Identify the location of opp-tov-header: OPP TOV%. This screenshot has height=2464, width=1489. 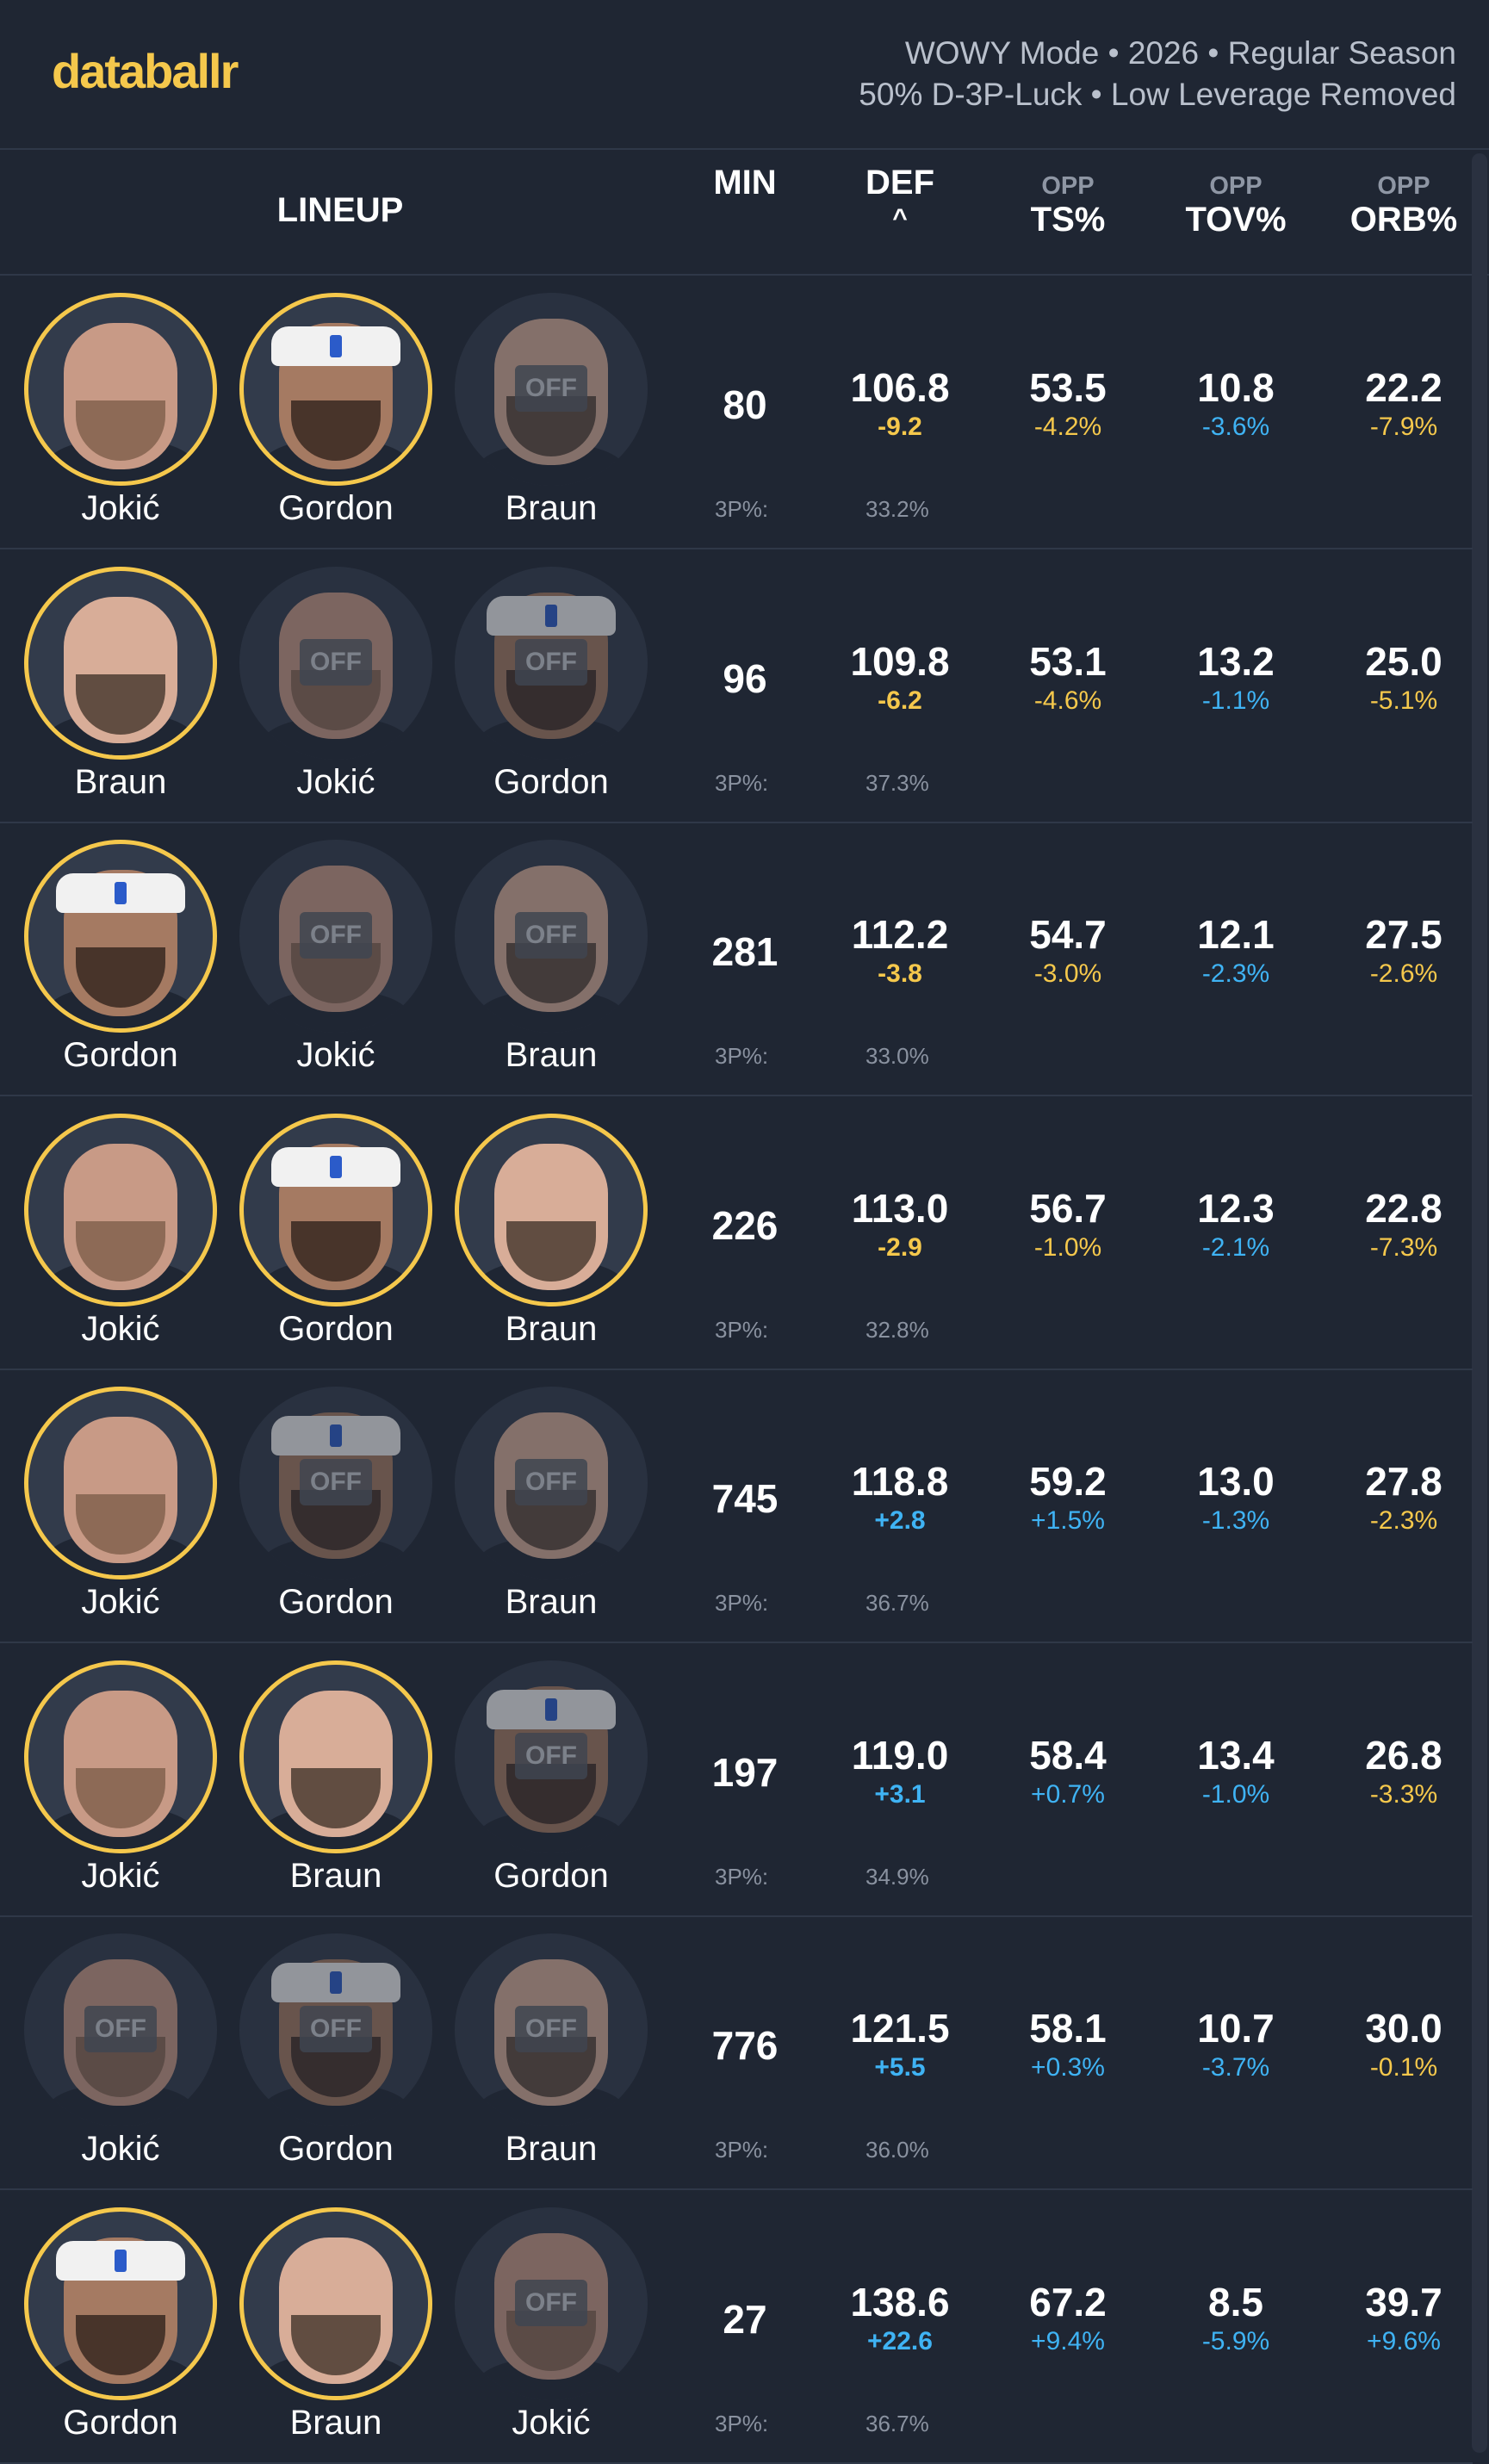
(1235, 205).